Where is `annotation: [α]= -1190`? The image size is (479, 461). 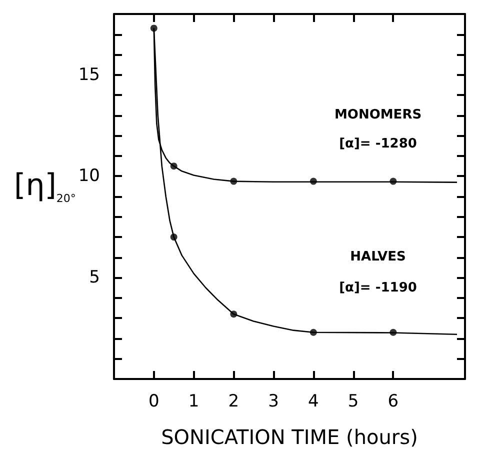
annotation: [α]= -1190 is located at coordinates (378, 288).